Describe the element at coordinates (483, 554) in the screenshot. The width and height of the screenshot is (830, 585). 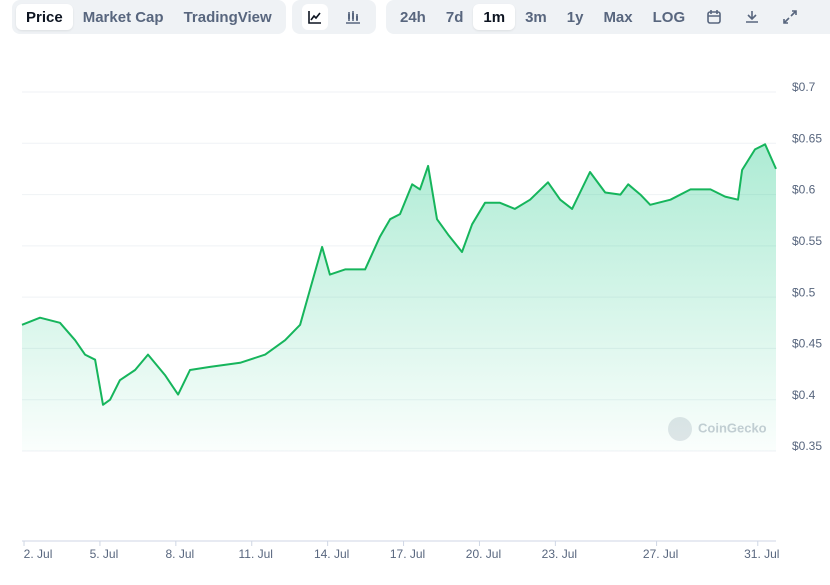
I see `x-tick-label: 20. Jul` at that location.